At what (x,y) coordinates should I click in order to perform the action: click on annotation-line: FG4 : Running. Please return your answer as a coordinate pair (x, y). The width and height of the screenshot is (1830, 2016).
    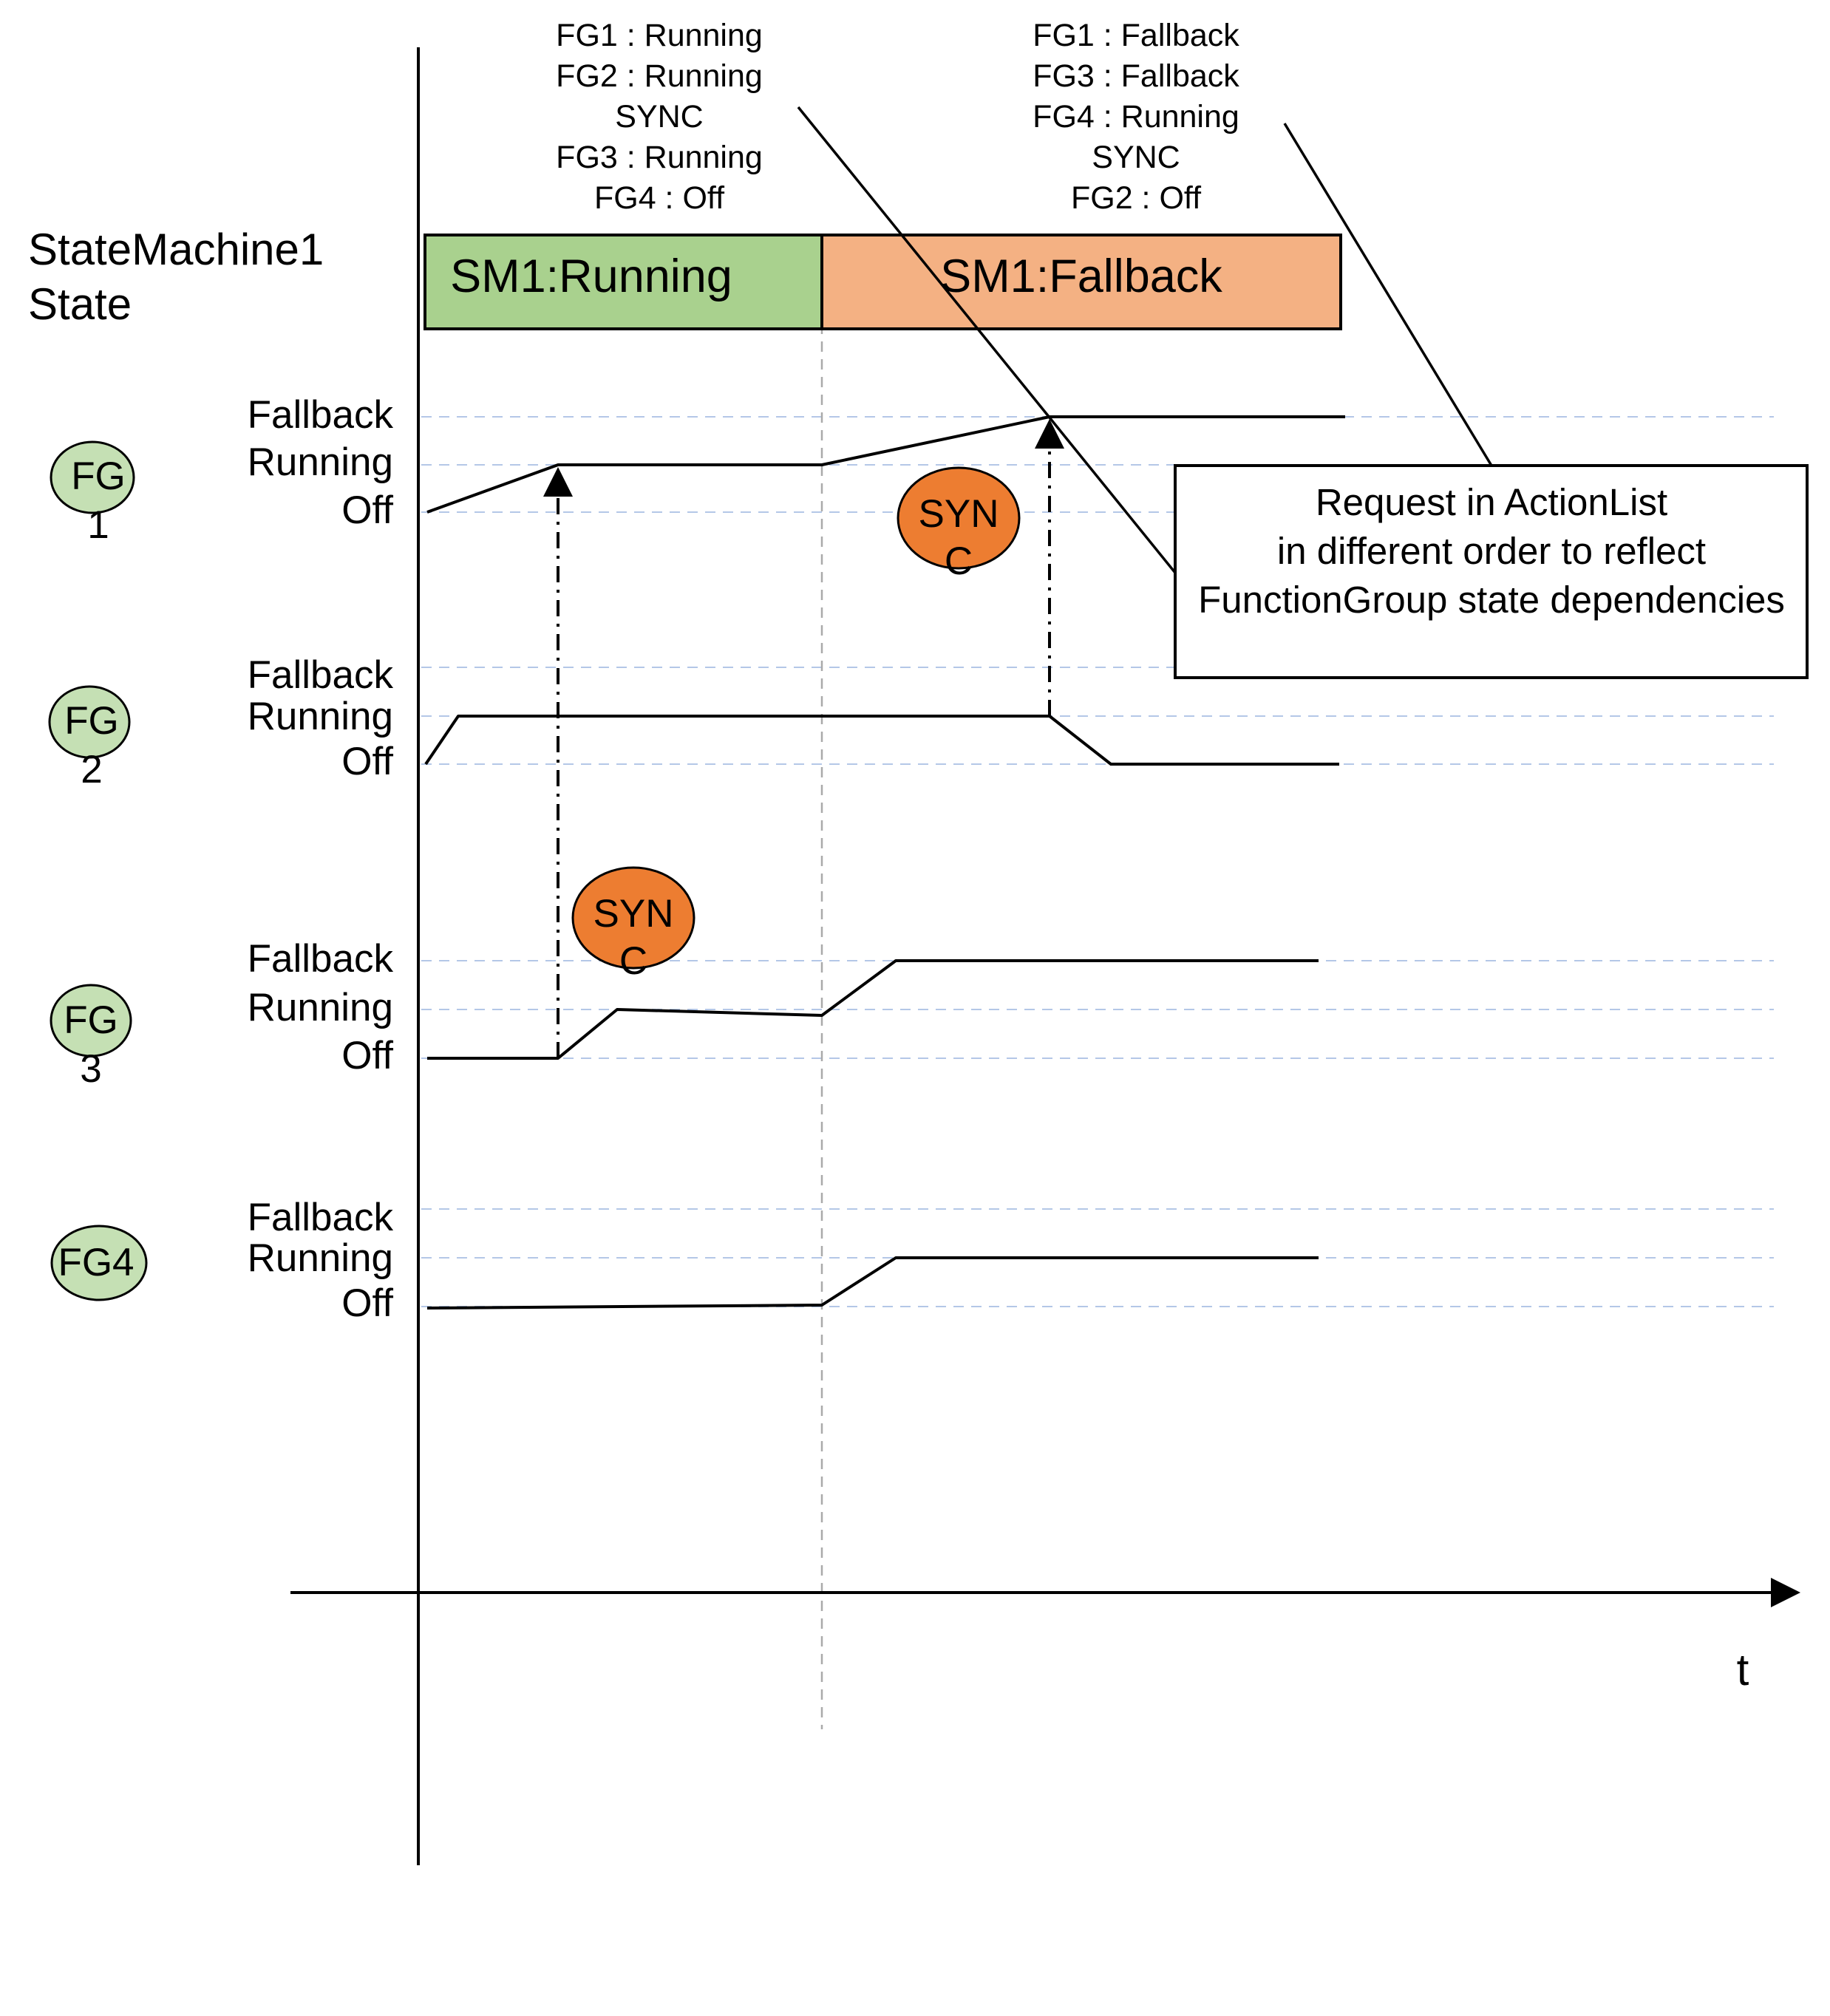
    Looking at the image, I should click on (1136, 116).